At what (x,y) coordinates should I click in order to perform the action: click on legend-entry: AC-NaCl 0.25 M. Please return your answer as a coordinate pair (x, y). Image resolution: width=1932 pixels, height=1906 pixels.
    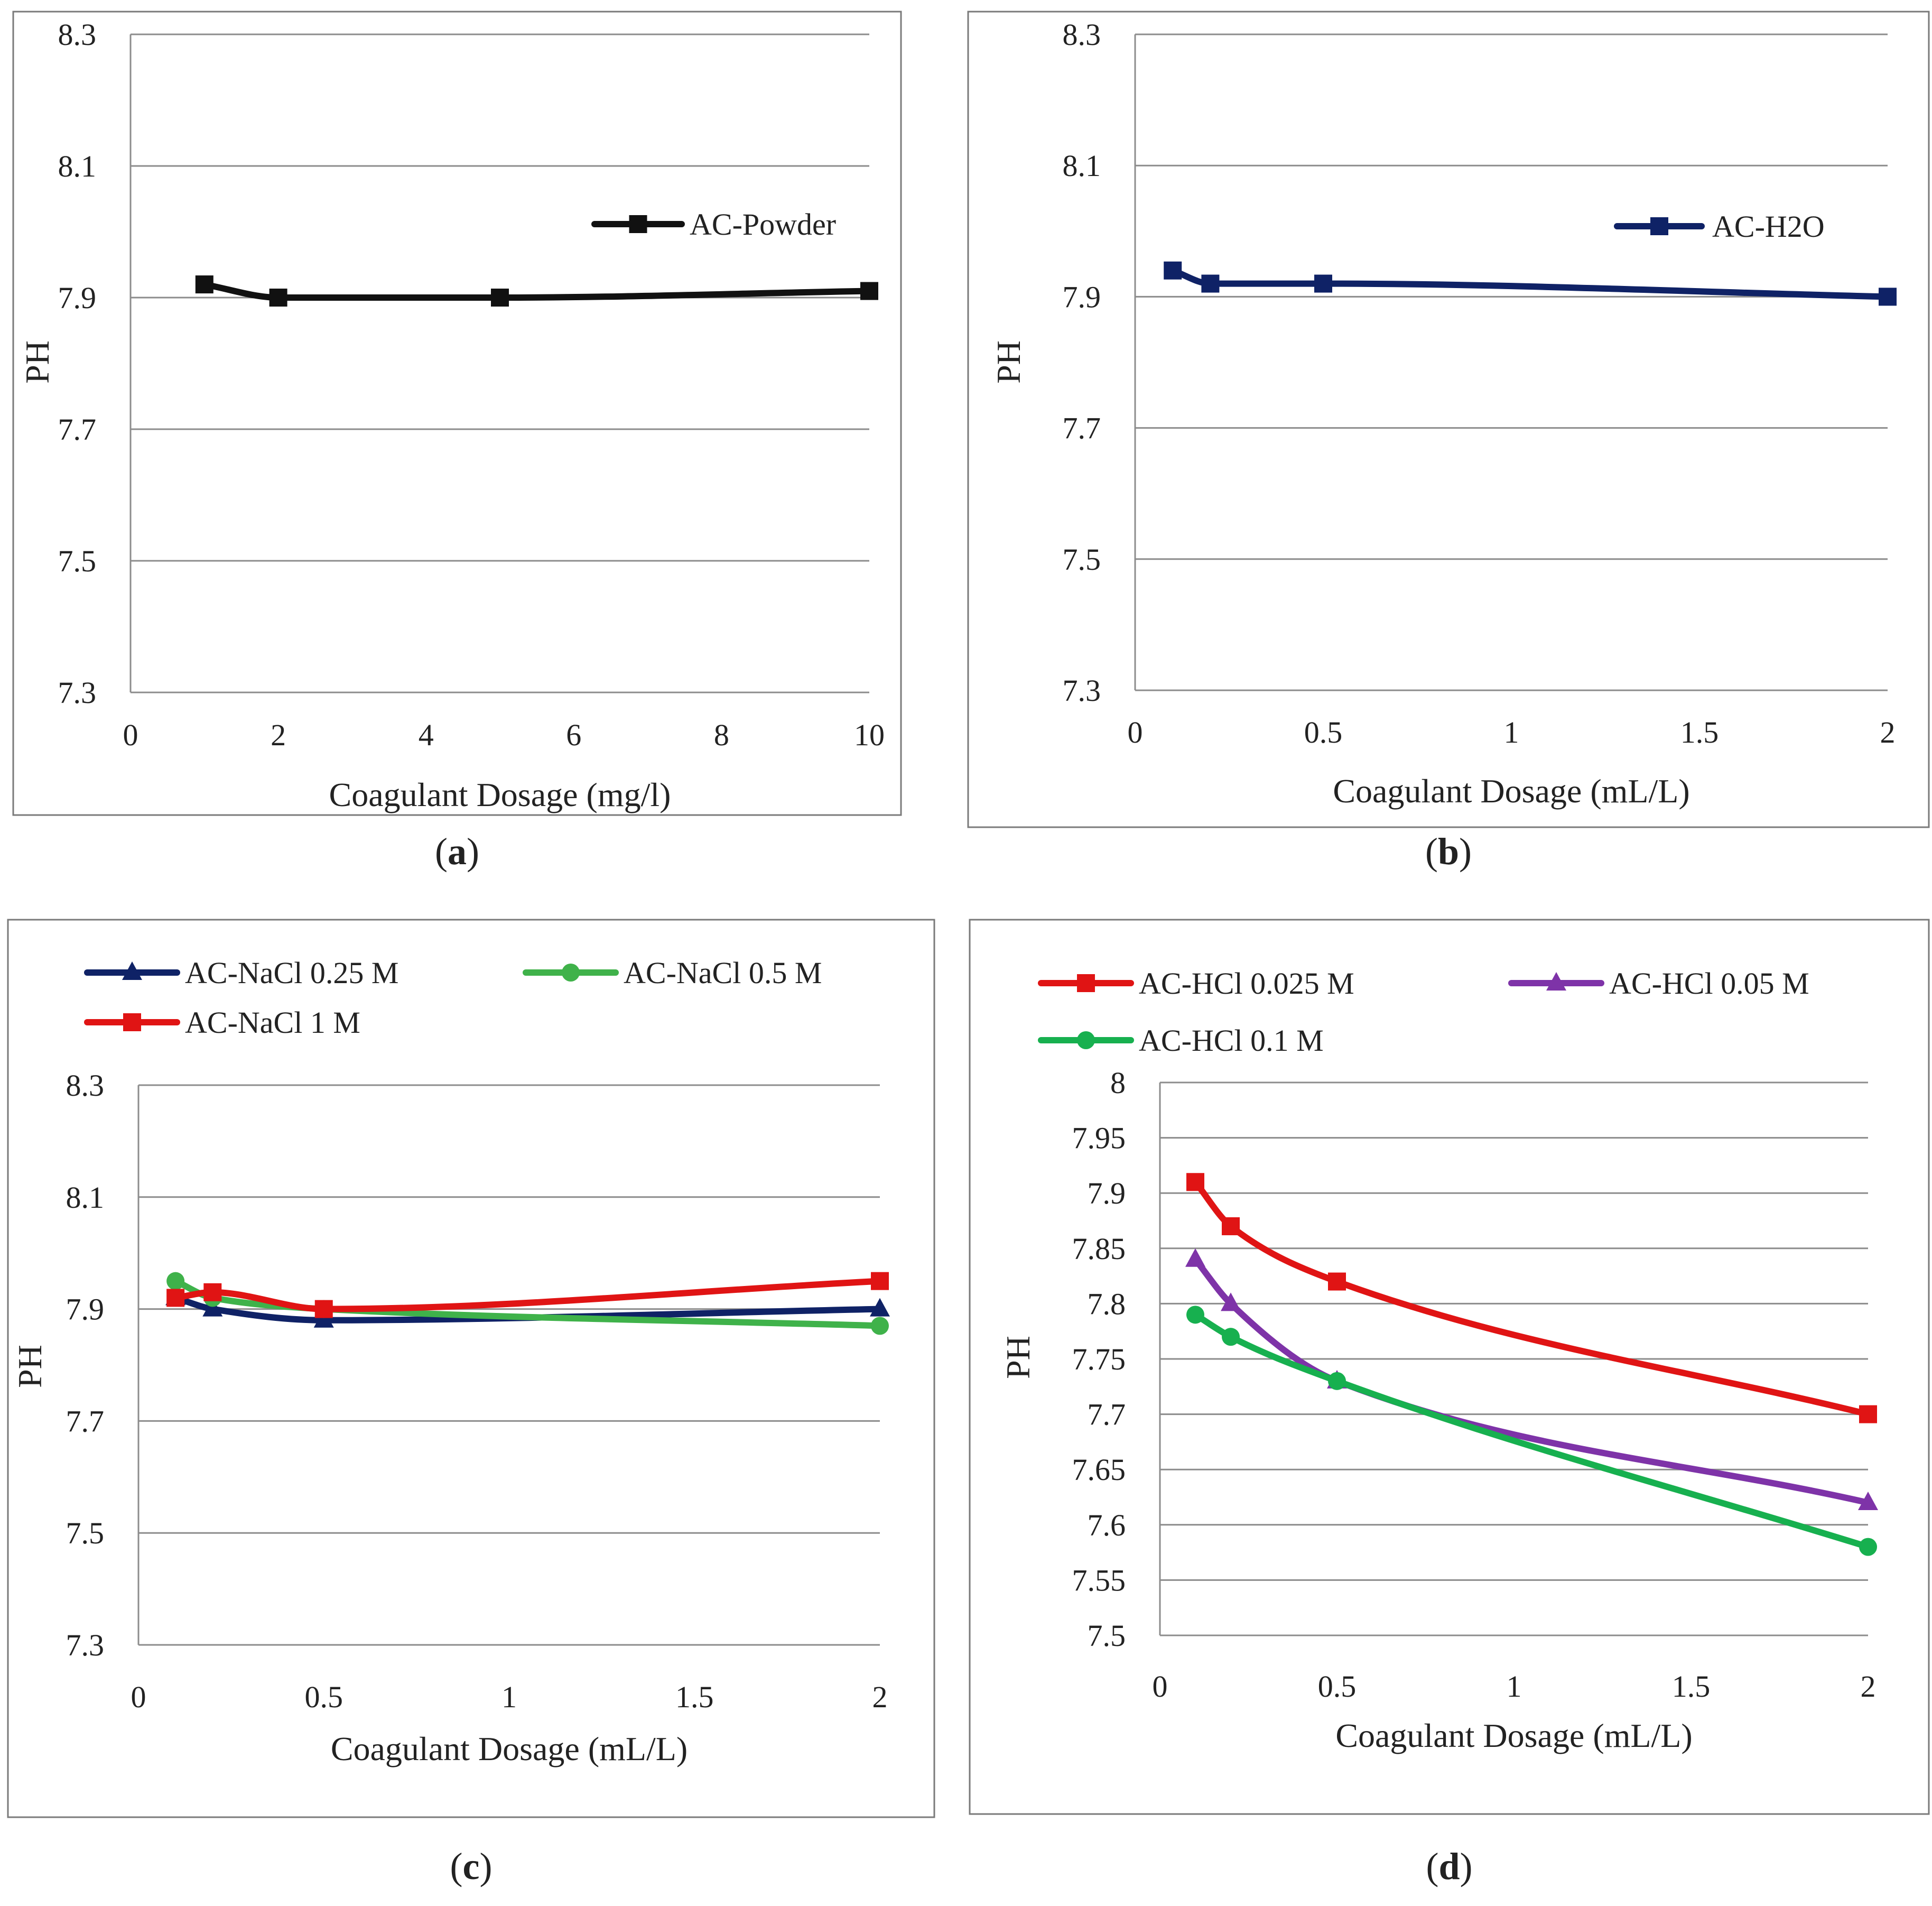
    Looking at the image, I should click on (241, 973).